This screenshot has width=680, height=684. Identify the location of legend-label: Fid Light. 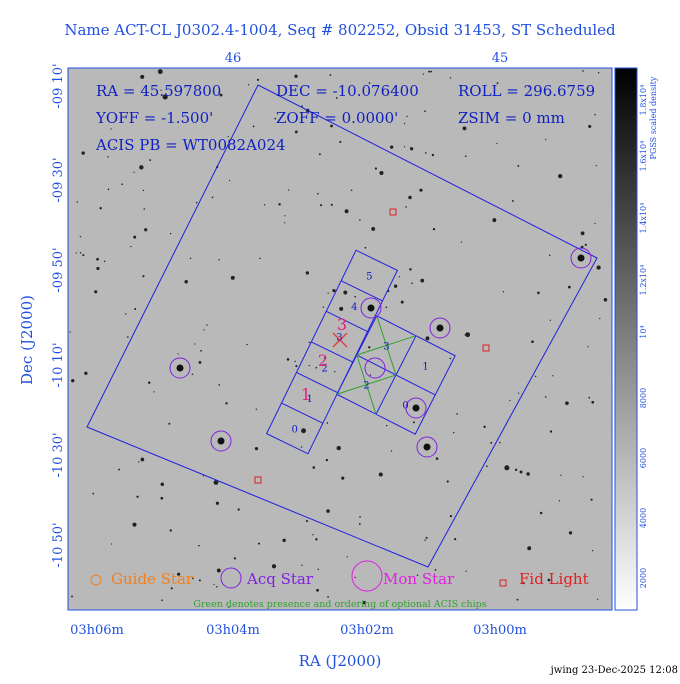
(554, 579).